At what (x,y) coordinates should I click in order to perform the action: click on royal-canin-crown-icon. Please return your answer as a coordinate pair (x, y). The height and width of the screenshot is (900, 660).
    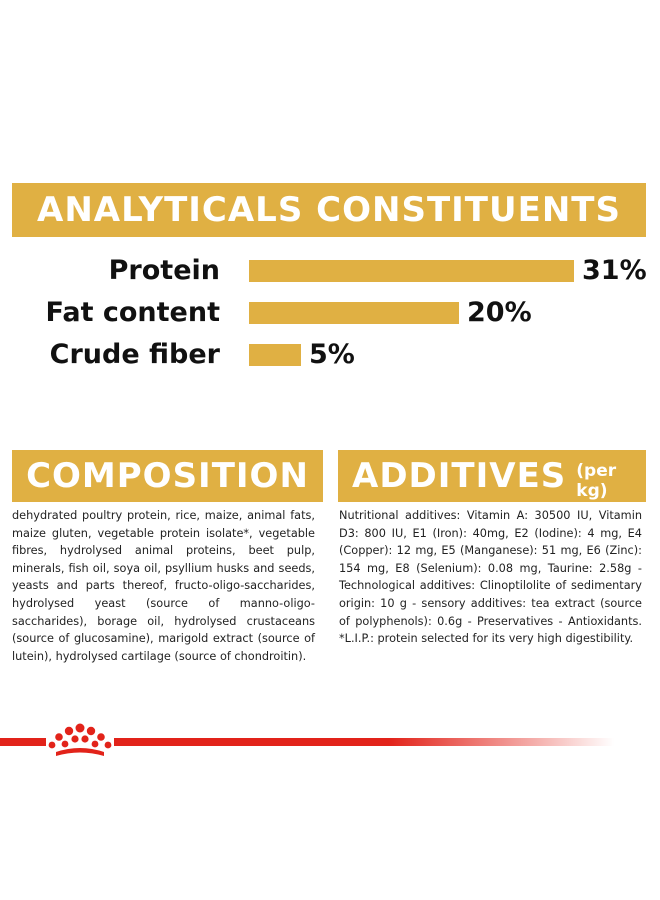
    Looking at the image, I should click on (80, 739).